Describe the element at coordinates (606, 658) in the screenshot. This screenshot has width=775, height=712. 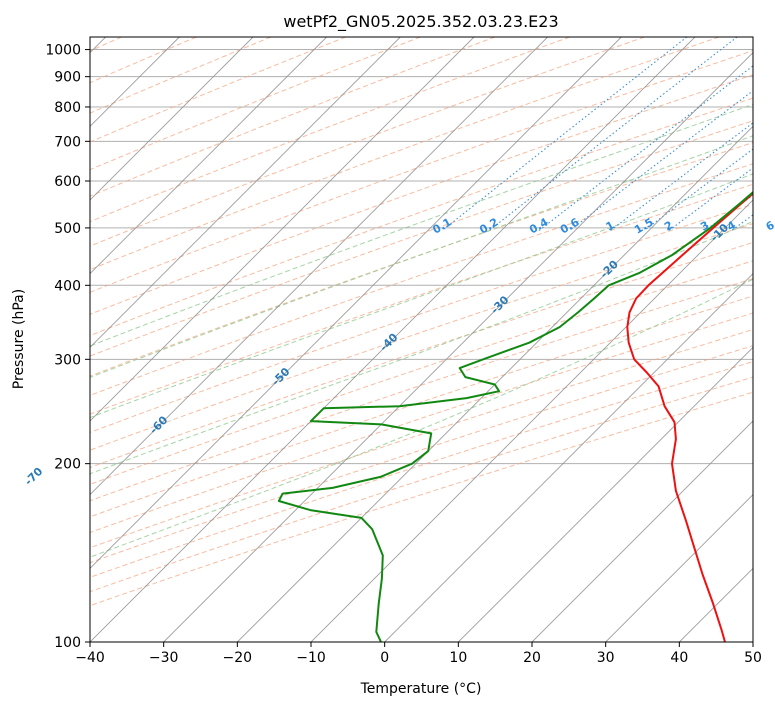
I see `x-tick-label: 30` at that location.